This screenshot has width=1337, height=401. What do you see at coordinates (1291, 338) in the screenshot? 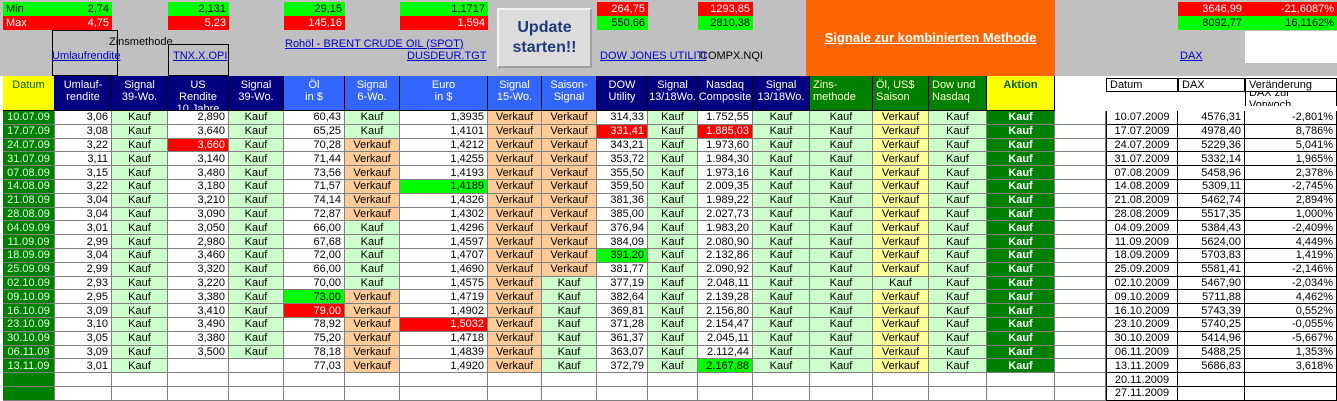
I see `dax-cell: -5,667%` at bounding box center [1291, 338].